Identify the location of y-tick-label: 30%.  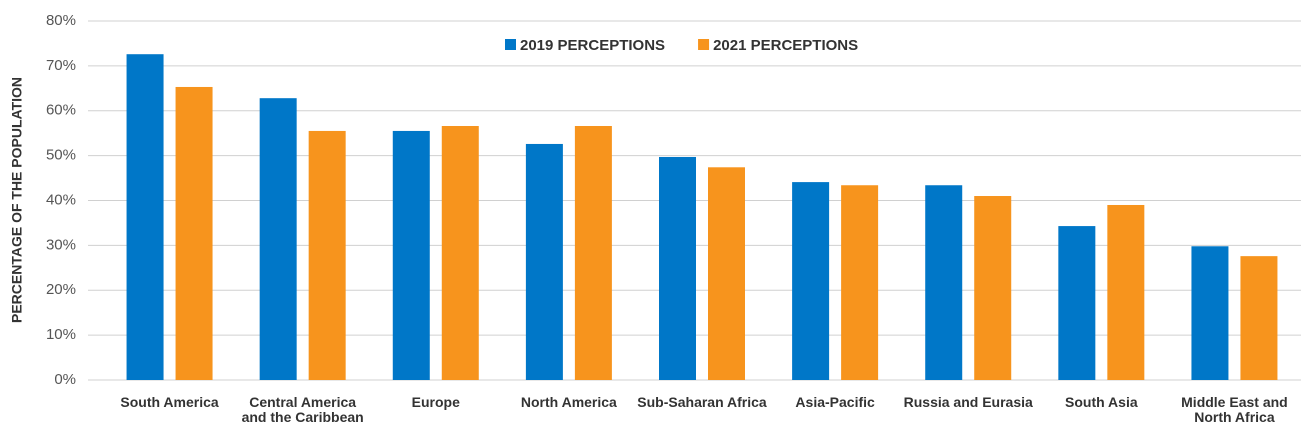
(61, 244).